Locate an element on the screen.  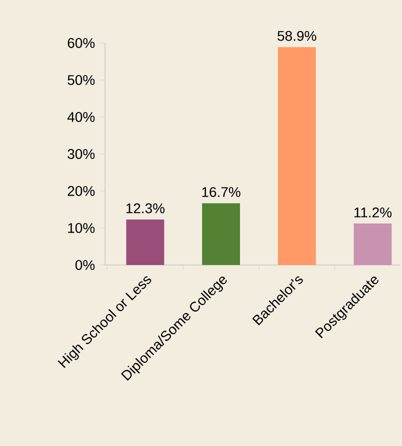
y-tick-label: 20% is located at coordinates (81, 191).